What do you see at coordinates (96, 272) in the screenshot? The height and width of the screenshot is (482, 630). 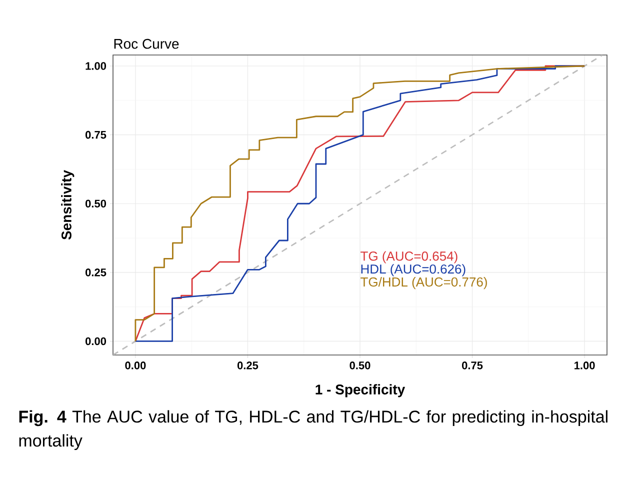 I see `y-tick-label: 0.25` at bounding box center [96, 272].